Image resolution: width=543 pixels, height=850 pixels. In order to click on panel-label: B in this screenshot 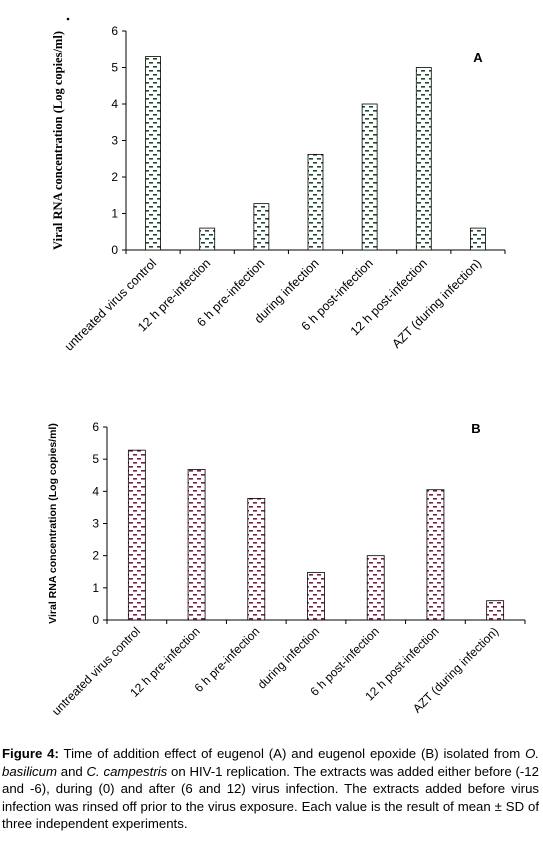, I will do `click(475, 428)`.